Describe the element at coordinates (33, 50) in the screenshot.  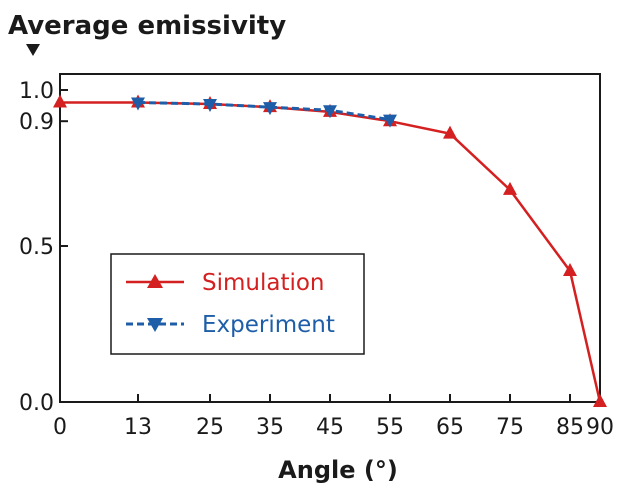
I see `y-axis-arrow-icon` at that location.